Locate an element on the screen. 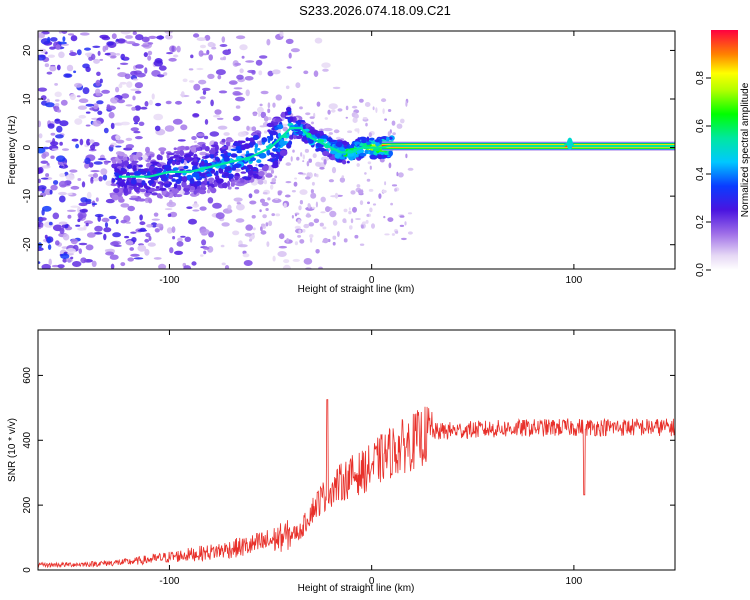 This screenshot has height=600, width=750. spectrogram-xtick-label: 0 is located at coordinates (372, 280).